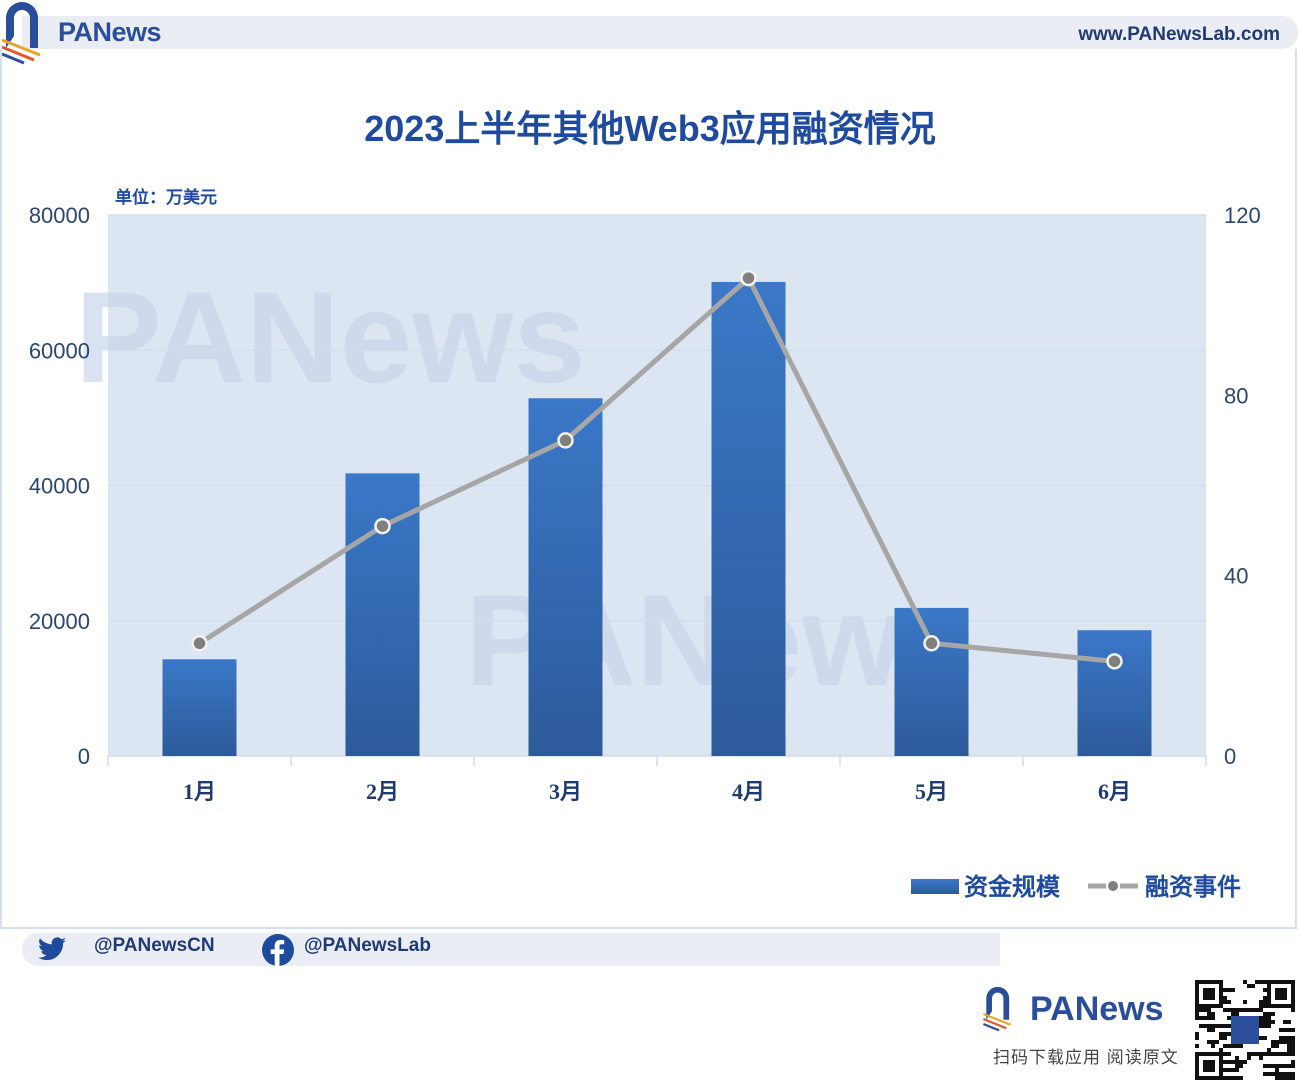  I want to click on facebook-handle: @PANewsLab, so click(367, 945).